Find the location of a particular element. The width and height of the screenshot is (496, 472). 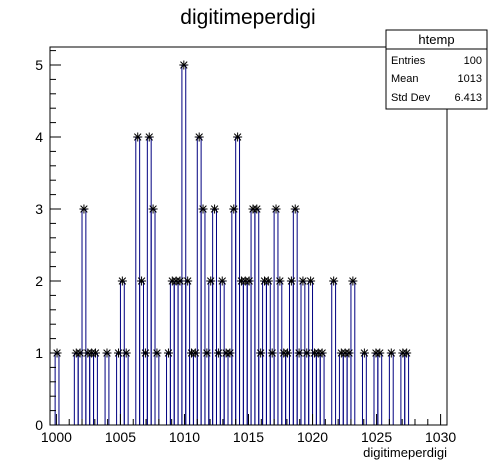

x-tick-label: 1025 is located at coordinates (376, 437).